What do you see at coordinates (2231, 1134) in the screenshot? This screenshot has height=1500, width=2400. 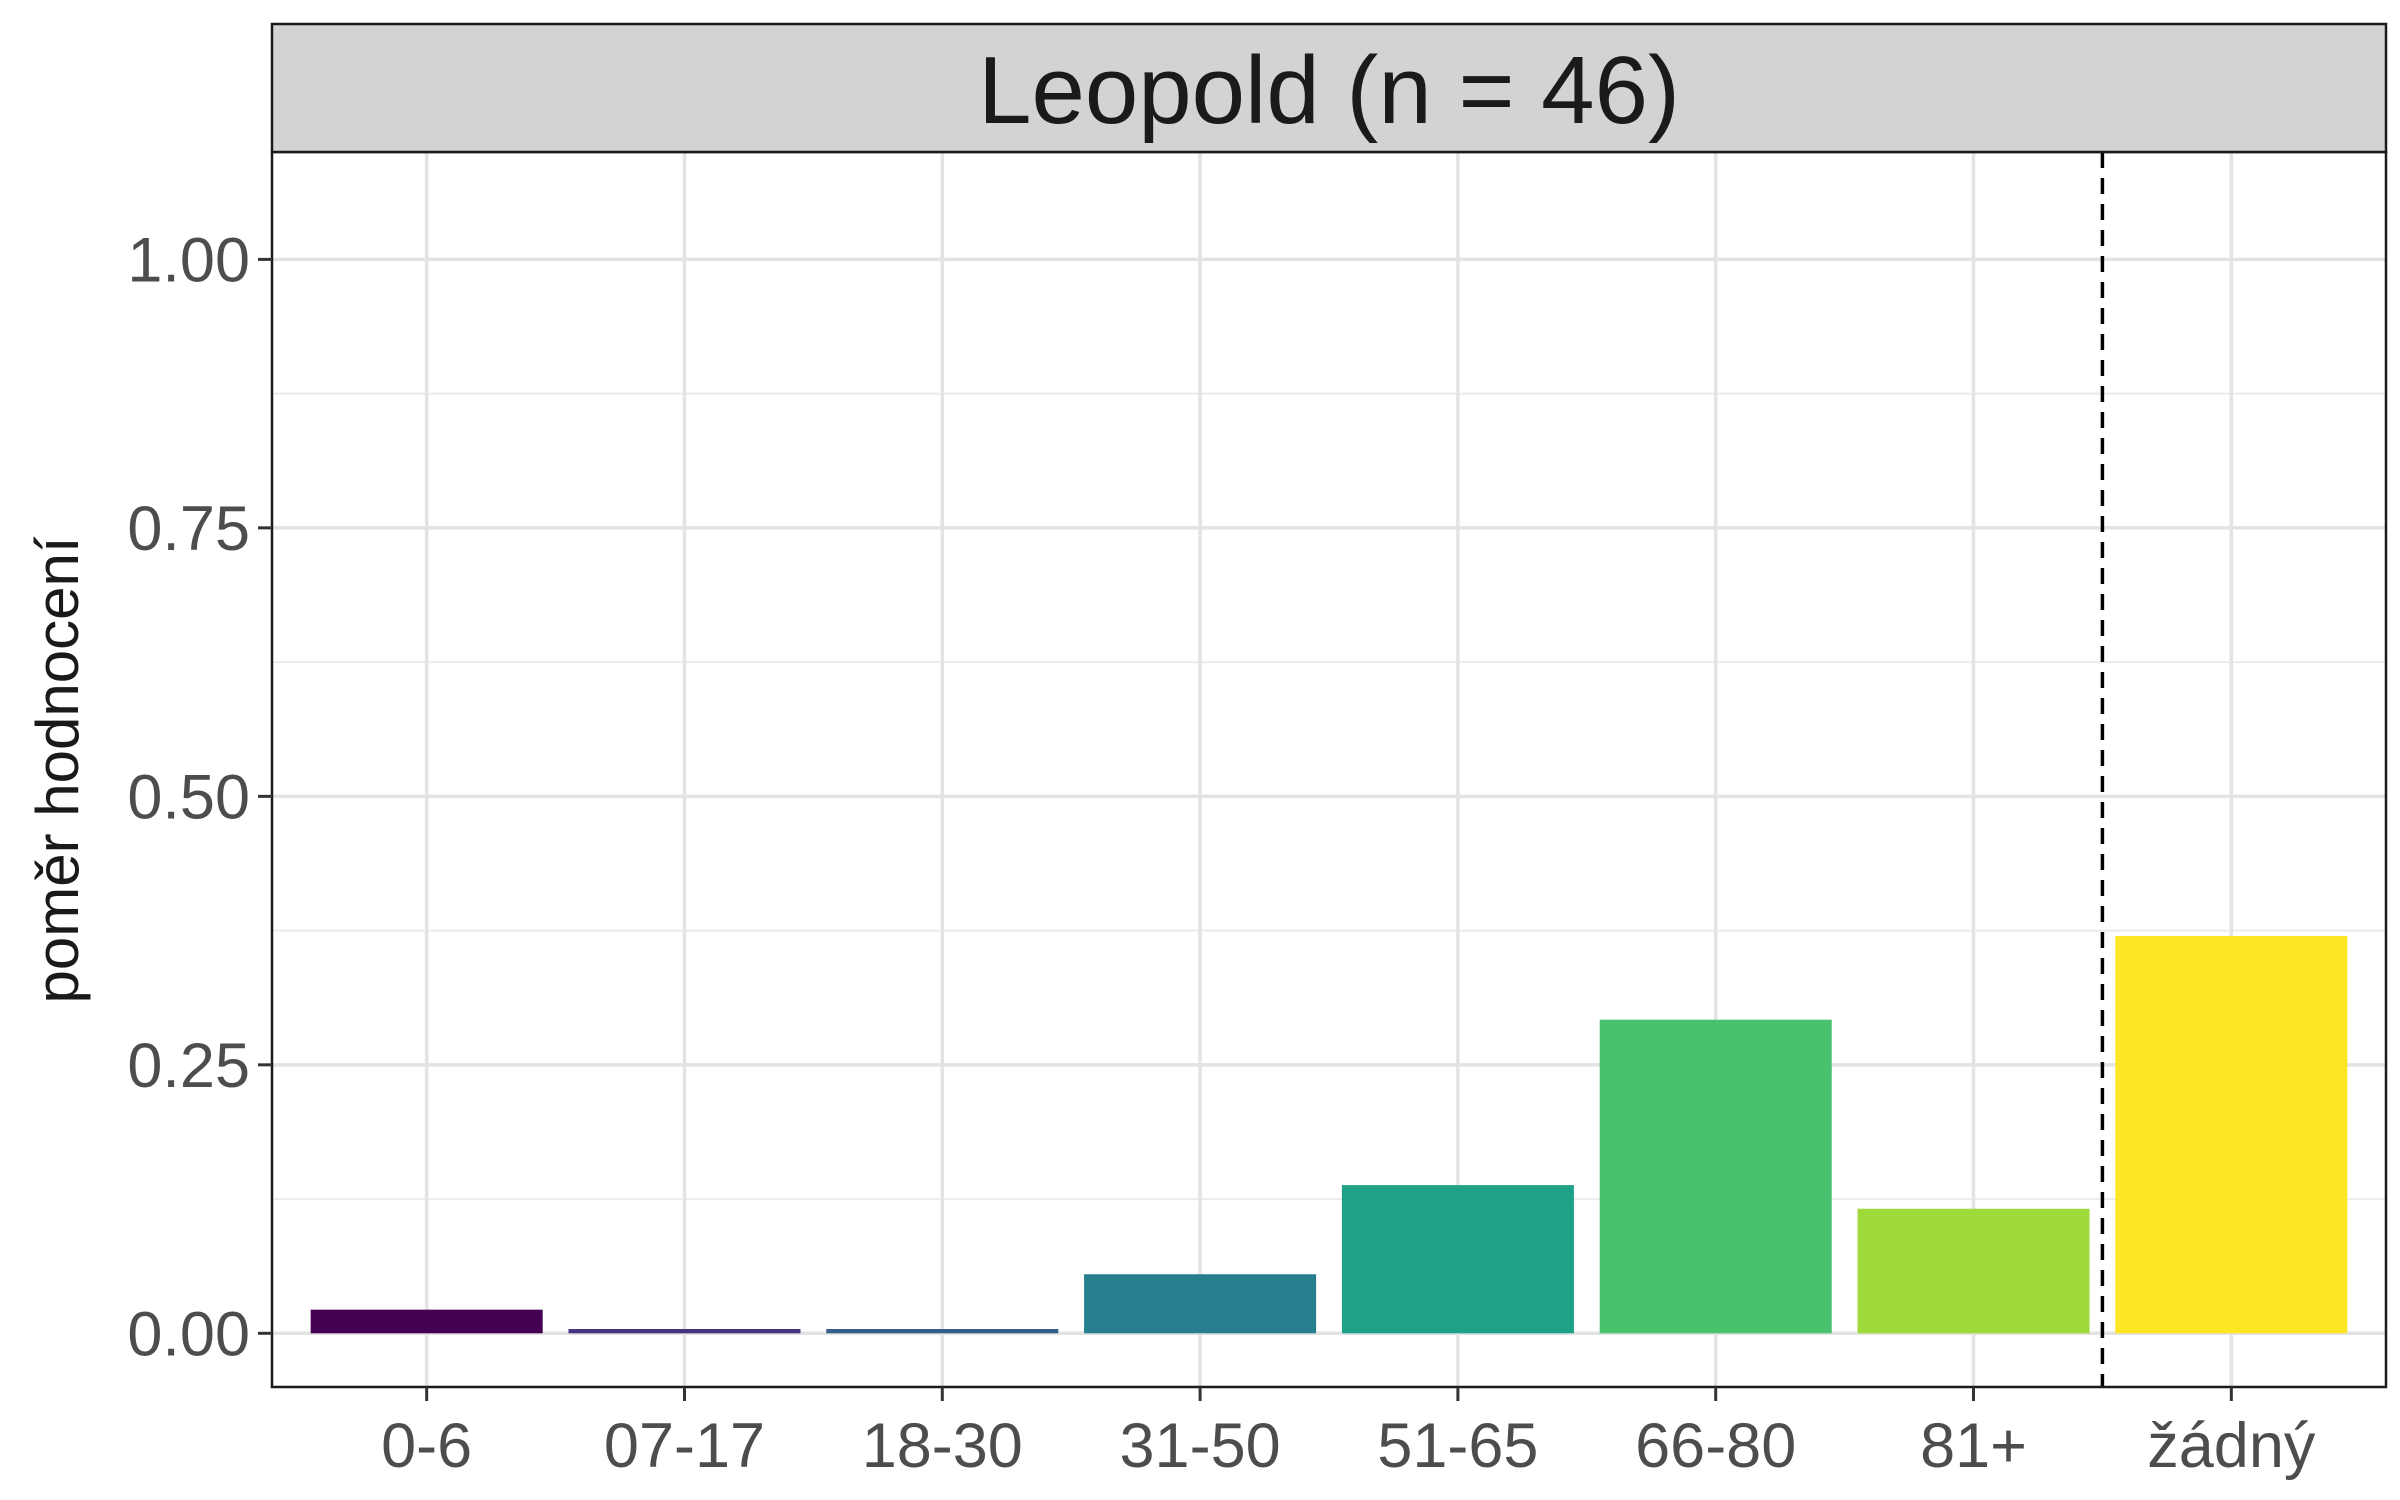 I see `bar-žádný` at bounding box center [2231, 1134].